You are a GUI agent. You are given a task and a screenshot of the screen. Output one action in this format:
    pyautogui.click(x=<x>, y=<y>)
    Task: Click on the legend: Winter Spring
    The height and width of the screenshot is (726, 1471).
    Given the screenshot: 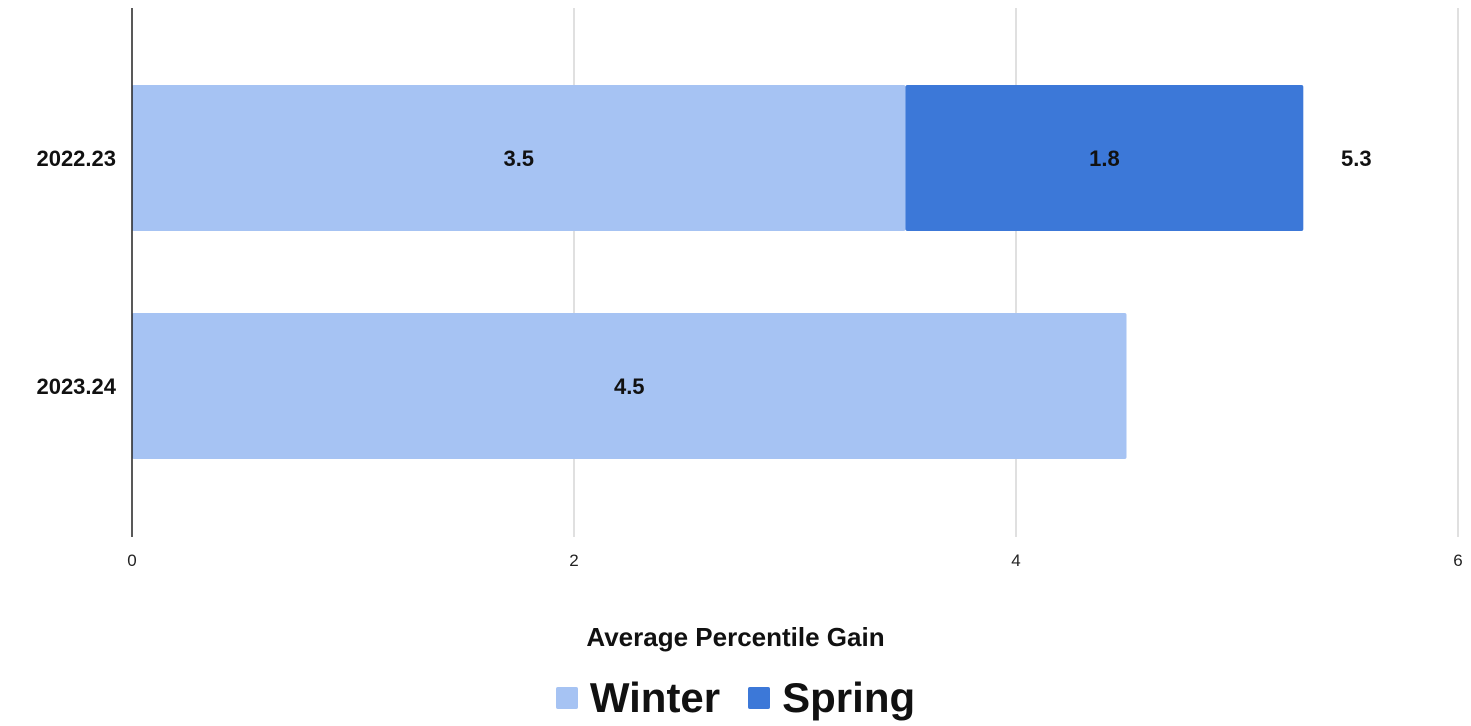 What is the action you would take?
    pyautogui.click(x=735, y=698)
    